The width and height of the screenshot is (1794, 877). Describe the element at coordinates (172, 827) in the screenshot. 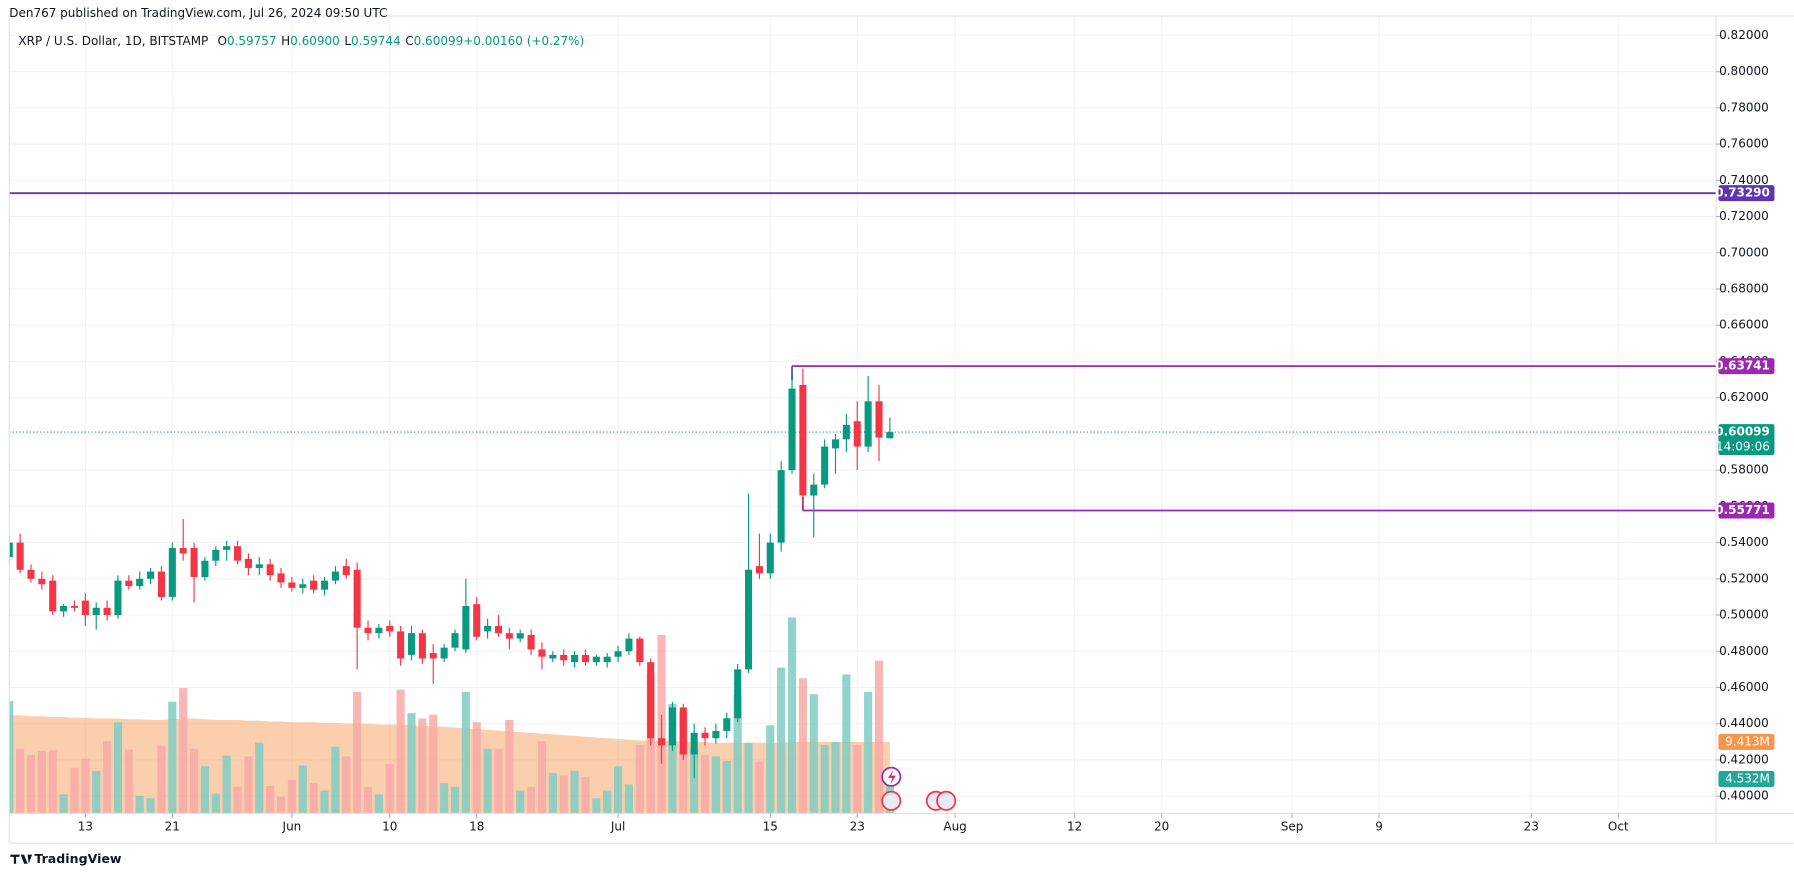

I see `x-tick-label: 21` at that location.